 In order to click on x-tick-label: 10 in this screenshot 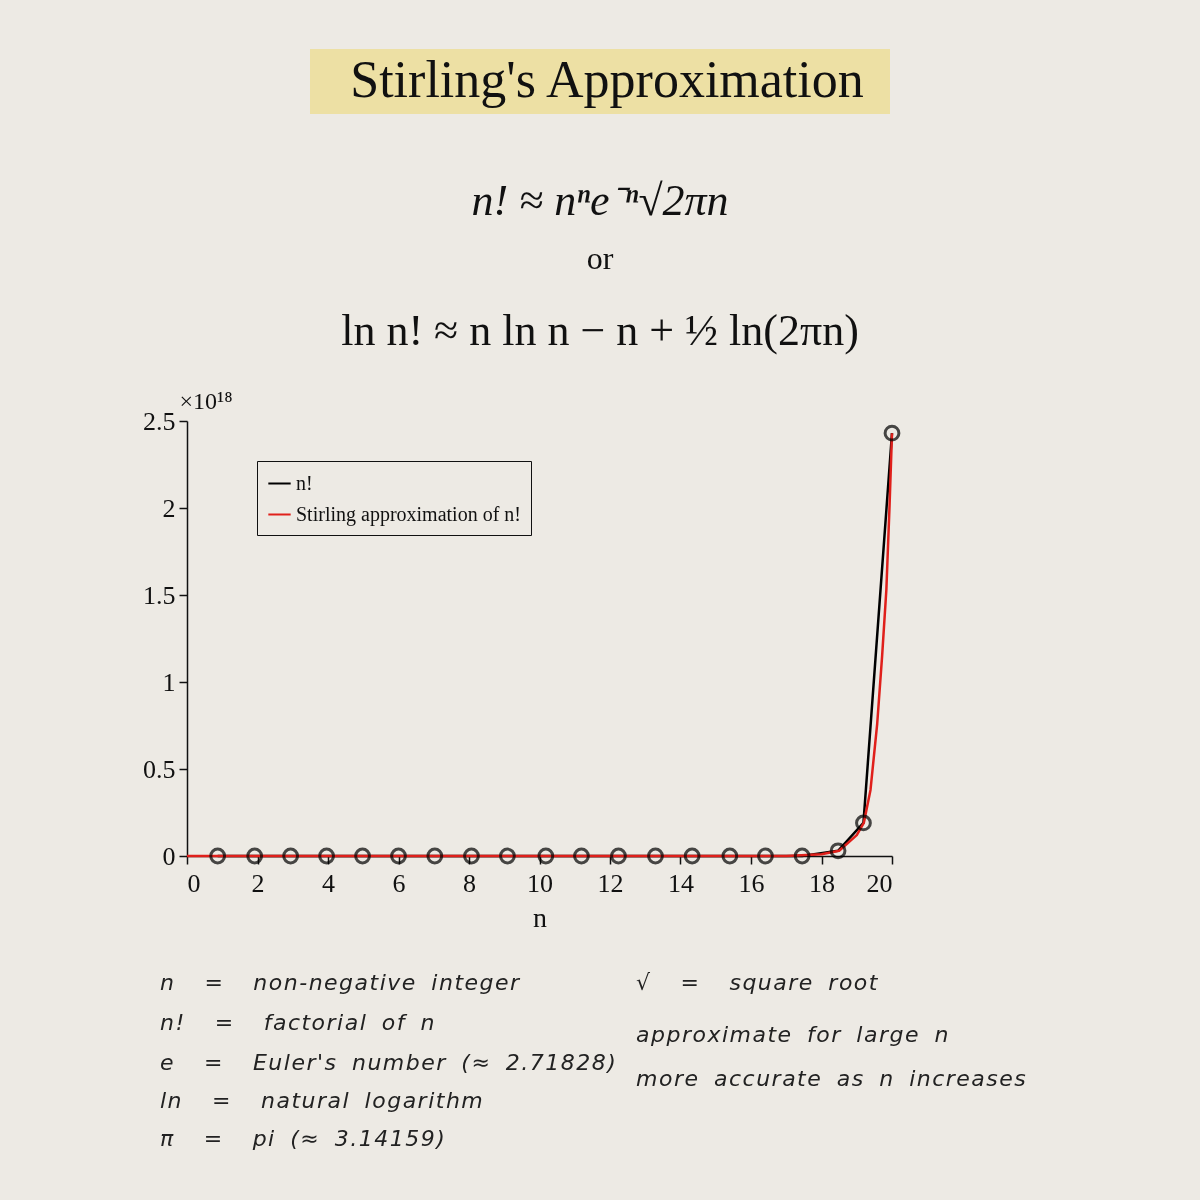, I will do `click(540, 883)`.